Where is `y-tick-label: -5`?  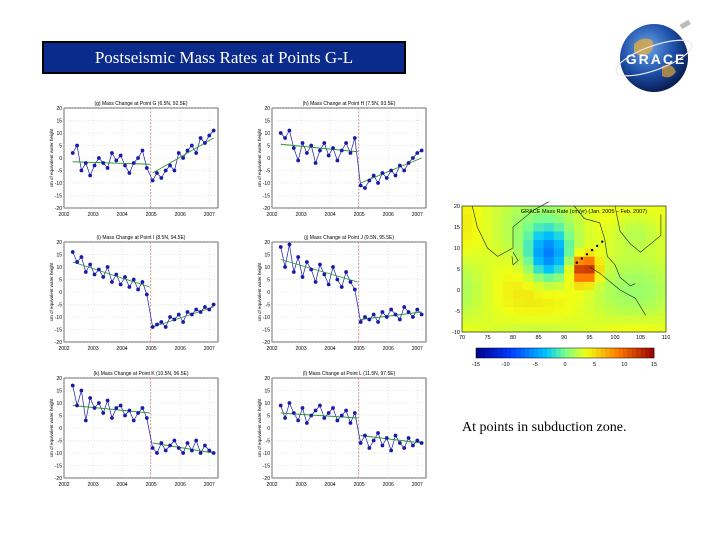
y-tick-label: -5 is located at coordinates (60, 306).